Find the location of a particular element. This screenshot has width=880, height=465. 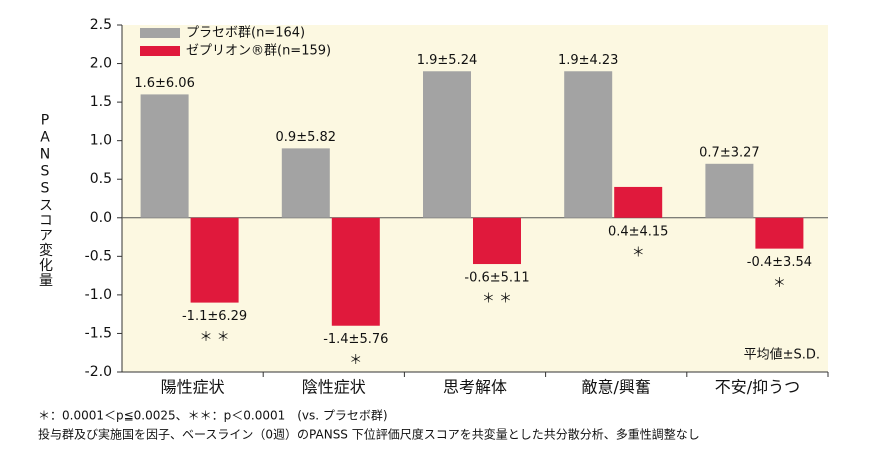

value-label: 1.9±5.24 is located at coordinates (447, 60).